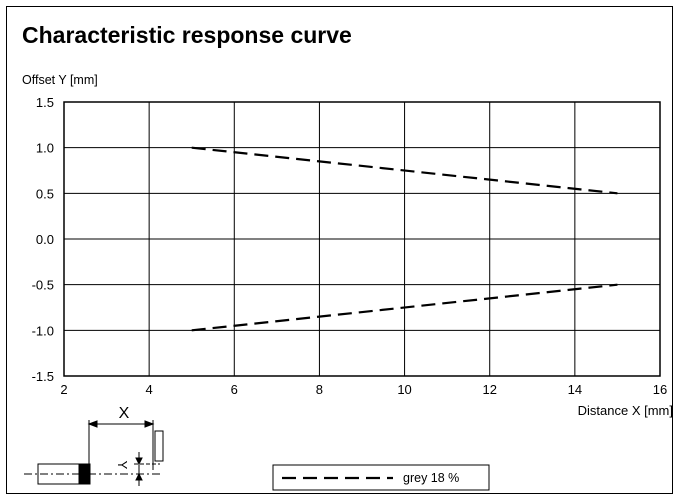  What do you see at coordinates (45, 148) in the screenshot?
I see `y-tick-label: 1.0` at bounding box center [45, 148].